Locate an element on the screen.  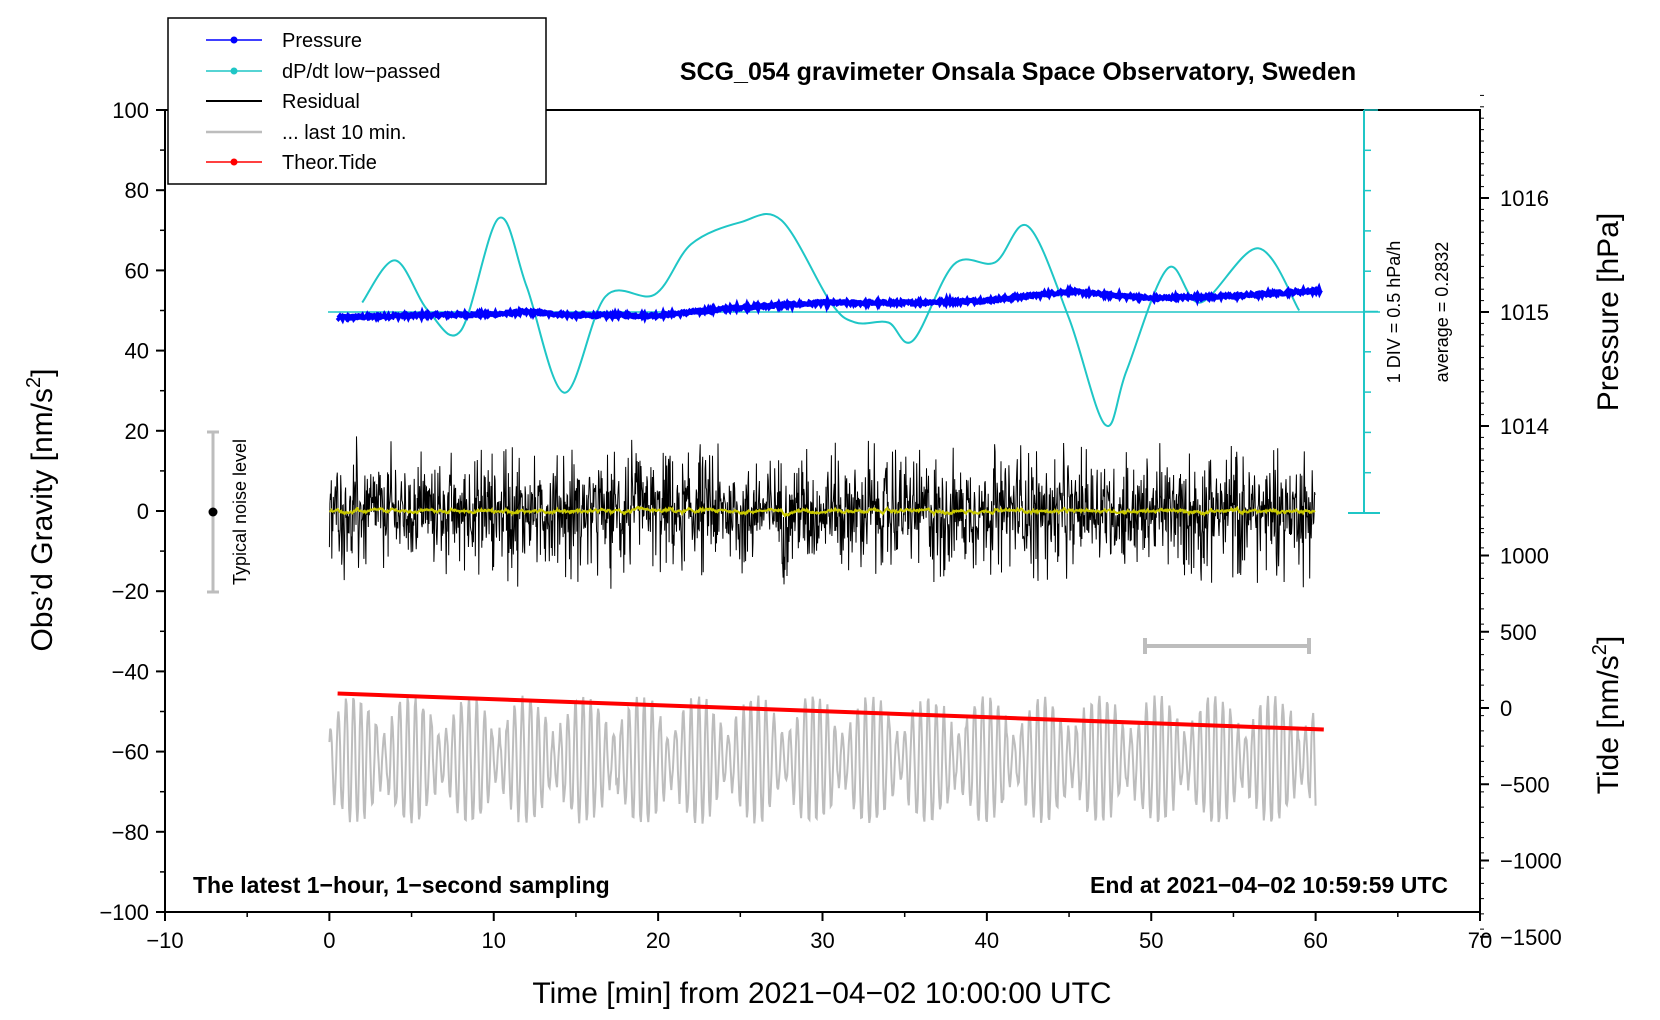
pressure-series-line is located at coordinates (829, 303).